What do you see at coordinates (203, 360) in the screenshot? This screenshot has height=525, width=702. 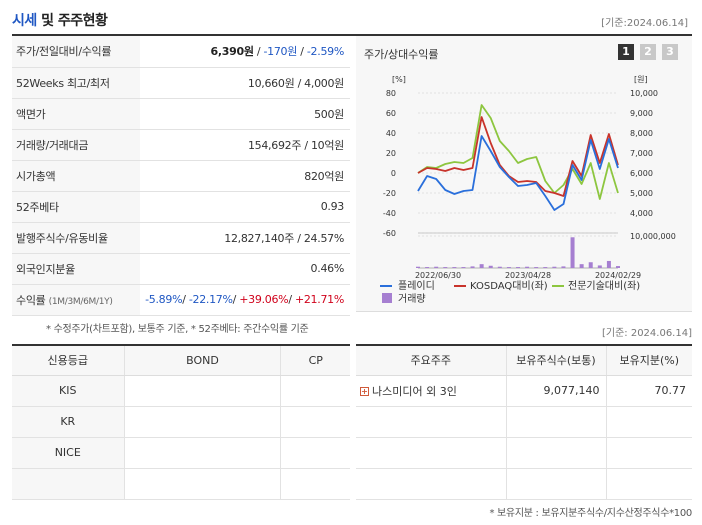 I see `credit-header: BOND` at bounding box center [203, 360].